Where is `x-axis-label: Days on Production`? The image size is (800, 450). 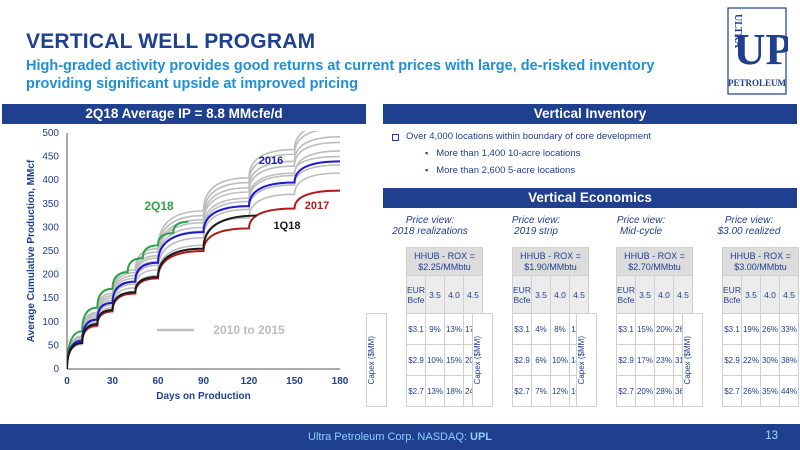
x-axis-label: Days on Production is located at coordinates (203, 396).